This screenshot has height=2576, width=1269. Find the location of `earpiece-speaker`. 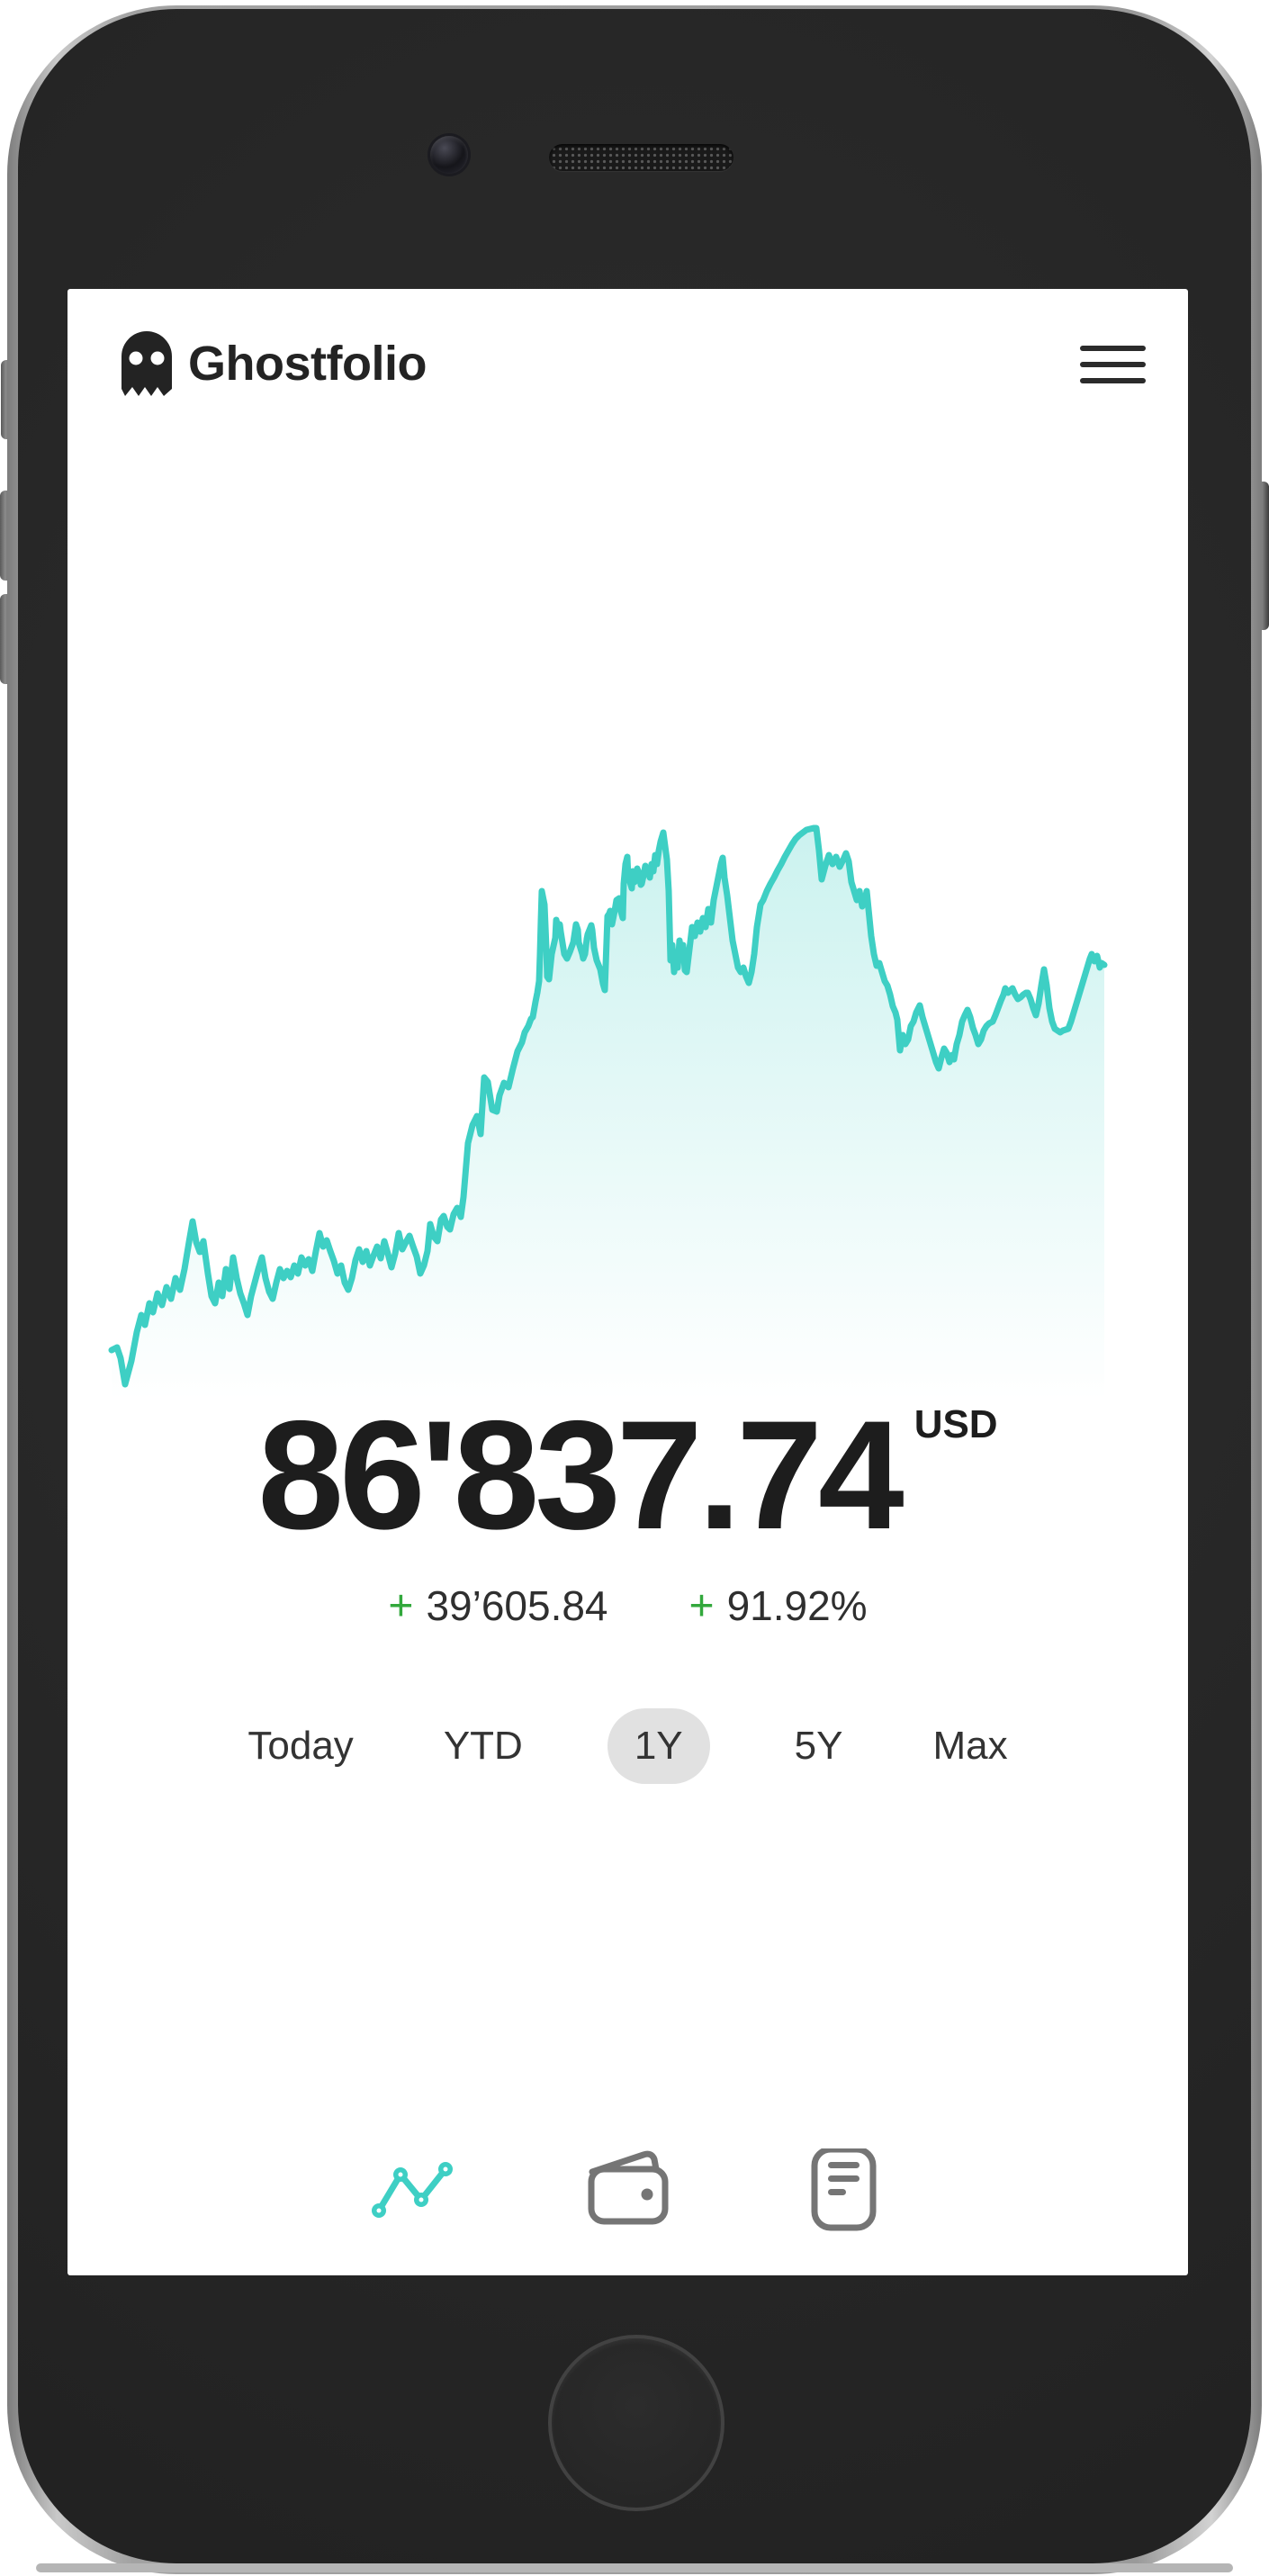

earpiece-speaker is located at coordinates (642, 157).